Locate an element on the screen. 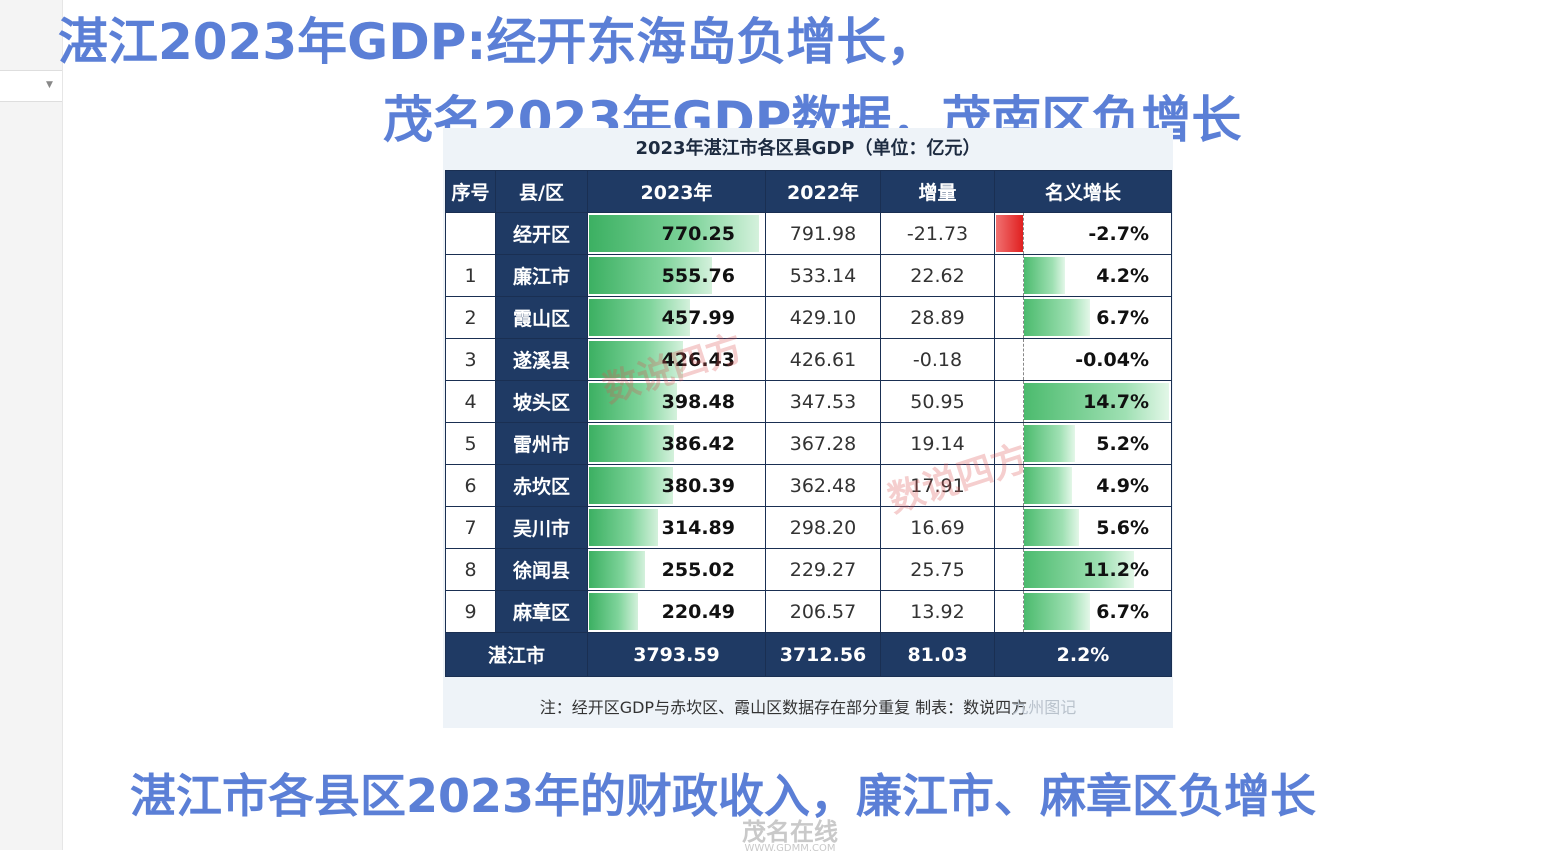 Image resolution: width=1554 pixels, height=854 pixels. row-growth: 11.2% is located at coordinates (1083, 570).